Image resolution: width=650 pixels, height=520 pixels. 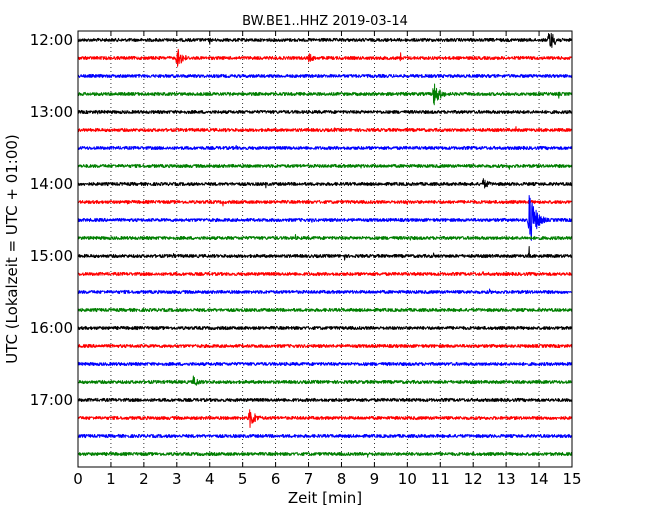 I want to click on x-tick-label: 15, so click(x=571, y=479).